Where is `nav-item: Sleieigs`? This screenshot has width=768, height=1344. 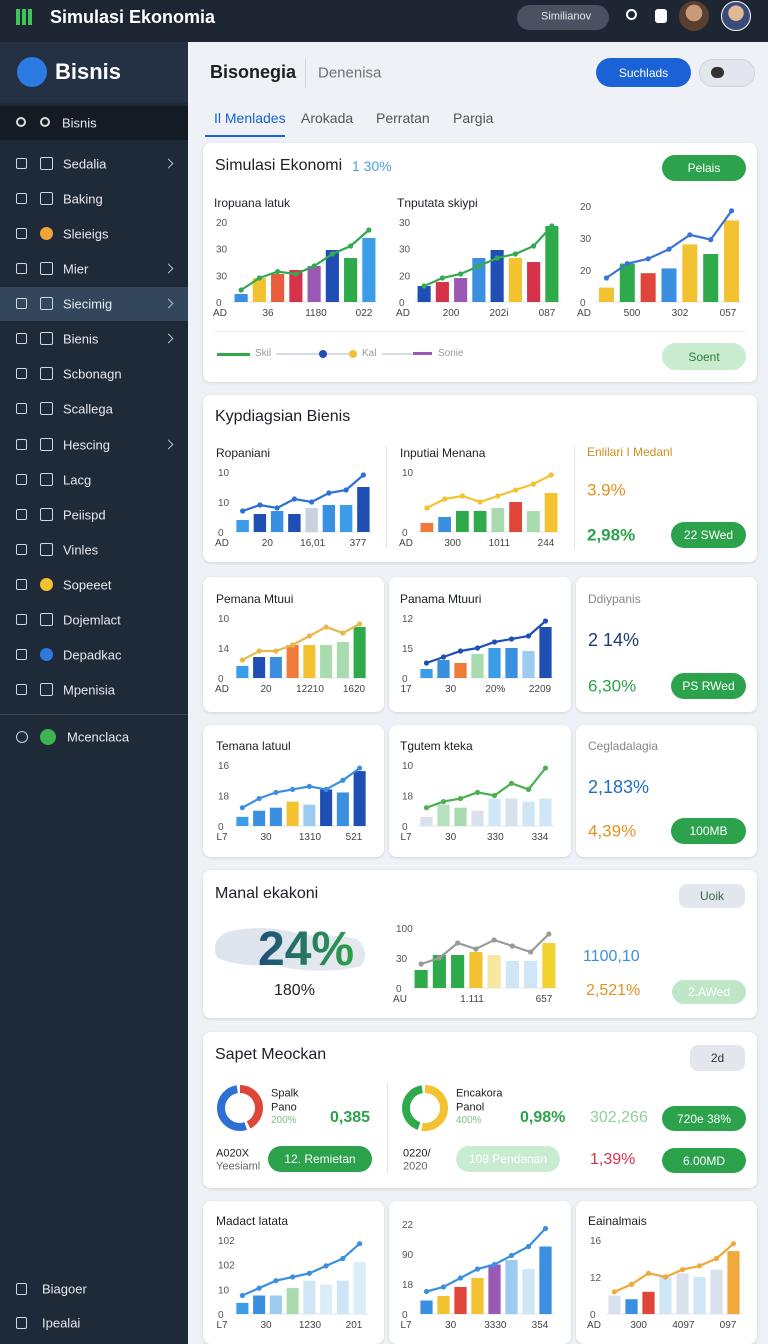
nav-item: Sleieigs is located at coordinates (86, 234).